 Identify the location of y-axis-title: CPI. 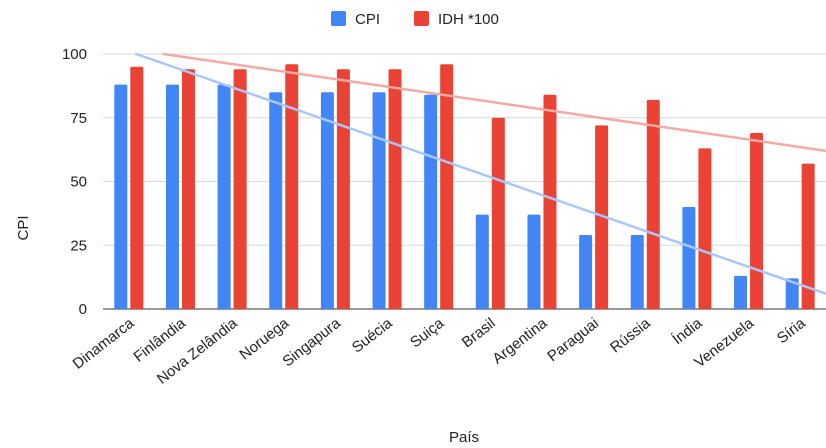
(23, 227).